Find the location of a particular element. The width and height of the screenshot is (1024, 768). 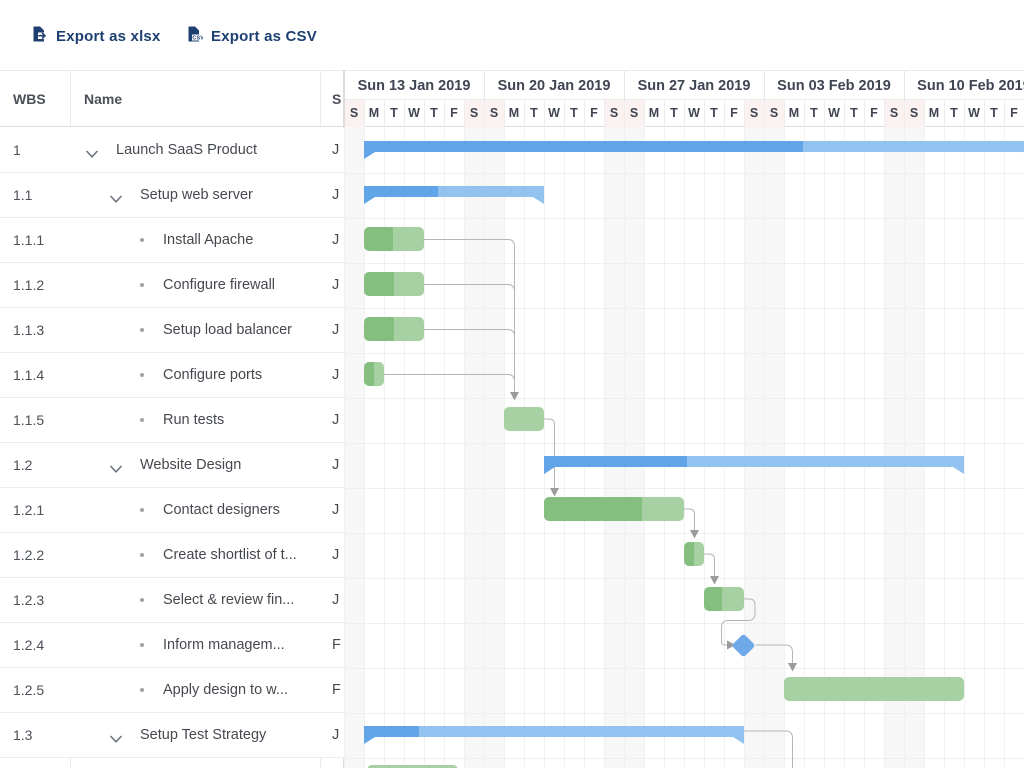

week-header-cell: Sun 10 Feb 2019 is located at coordinates (963, 85).